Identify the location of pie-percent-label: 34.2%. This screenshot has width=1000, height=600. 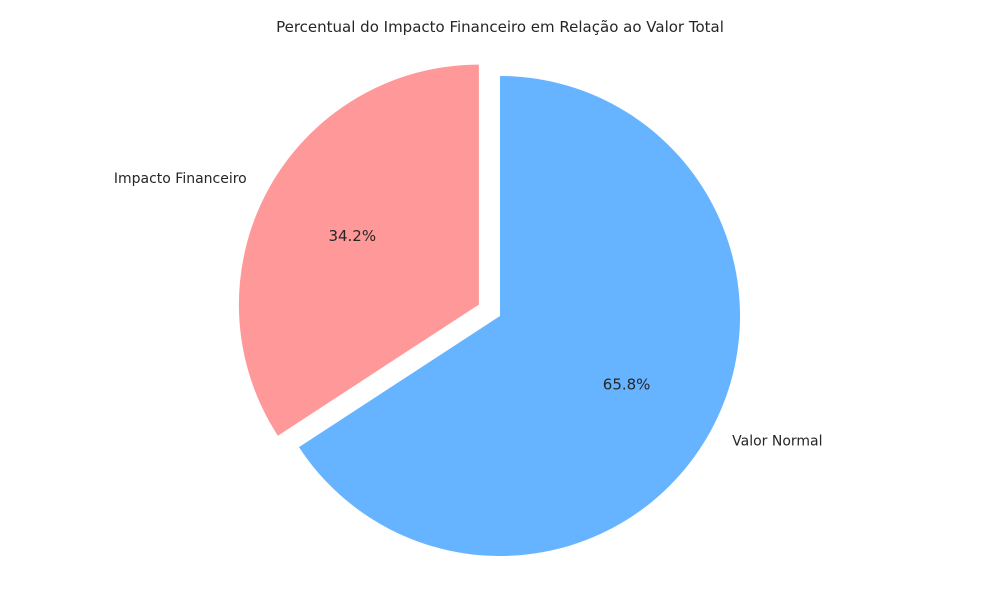
(352, 236).